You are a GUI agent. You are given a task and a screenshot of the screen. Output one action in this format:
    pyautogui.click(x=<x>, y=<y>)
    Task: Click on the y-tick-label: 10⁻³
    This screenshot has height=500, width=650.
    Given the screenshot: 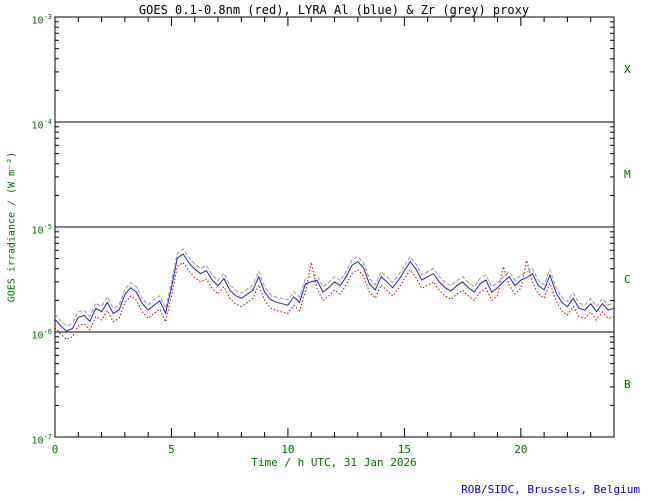 What is the action you would take?
    pyautogui.click(x=41, y=20)
    